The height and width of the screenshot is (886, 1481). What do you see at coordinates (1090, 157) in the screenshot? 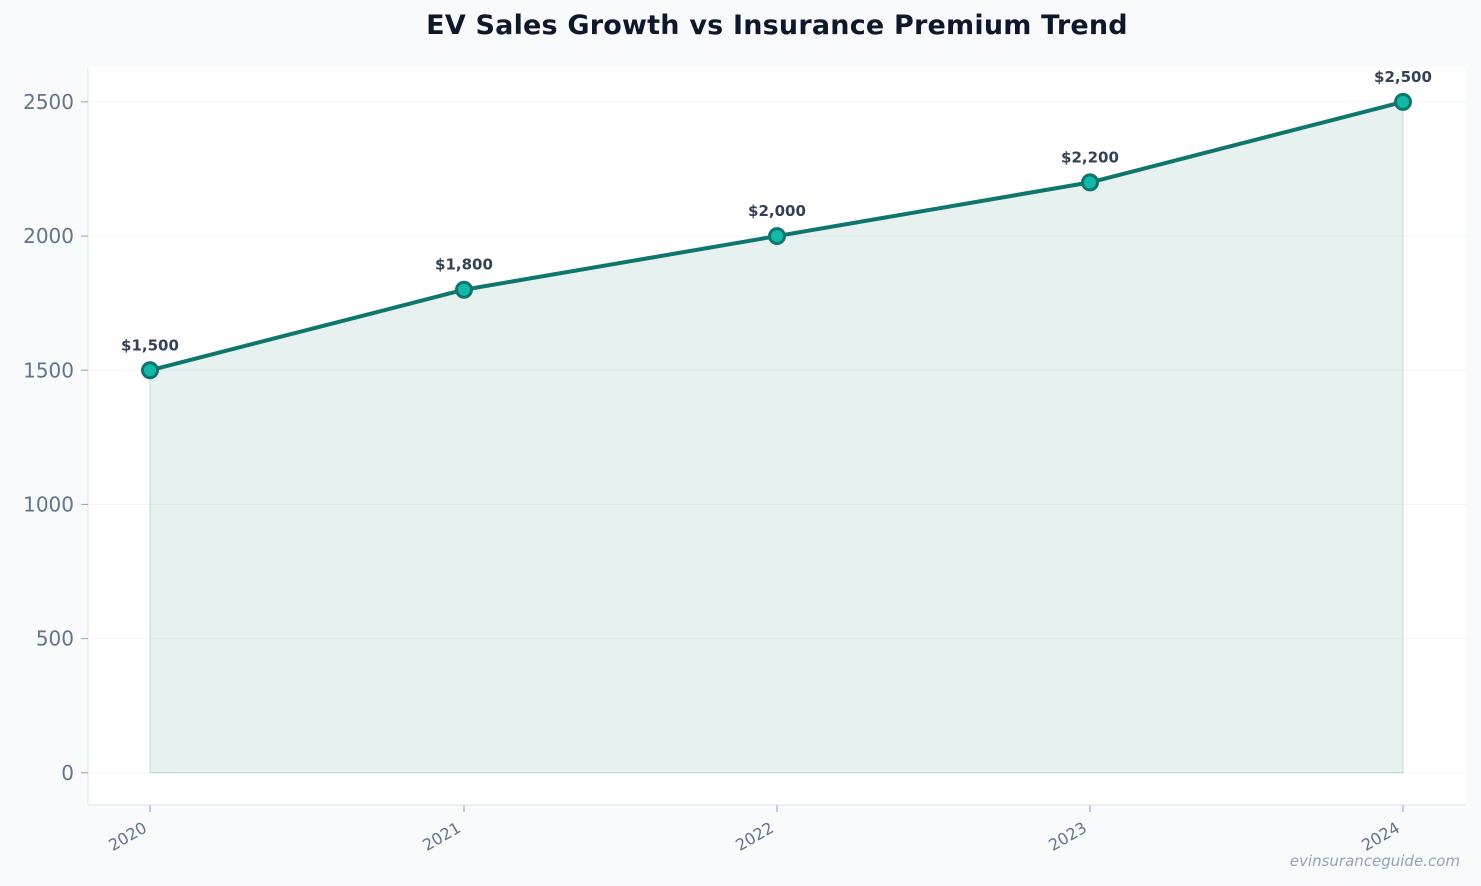
I see `data-label: $2,200` at bounding box center [1090, 157].